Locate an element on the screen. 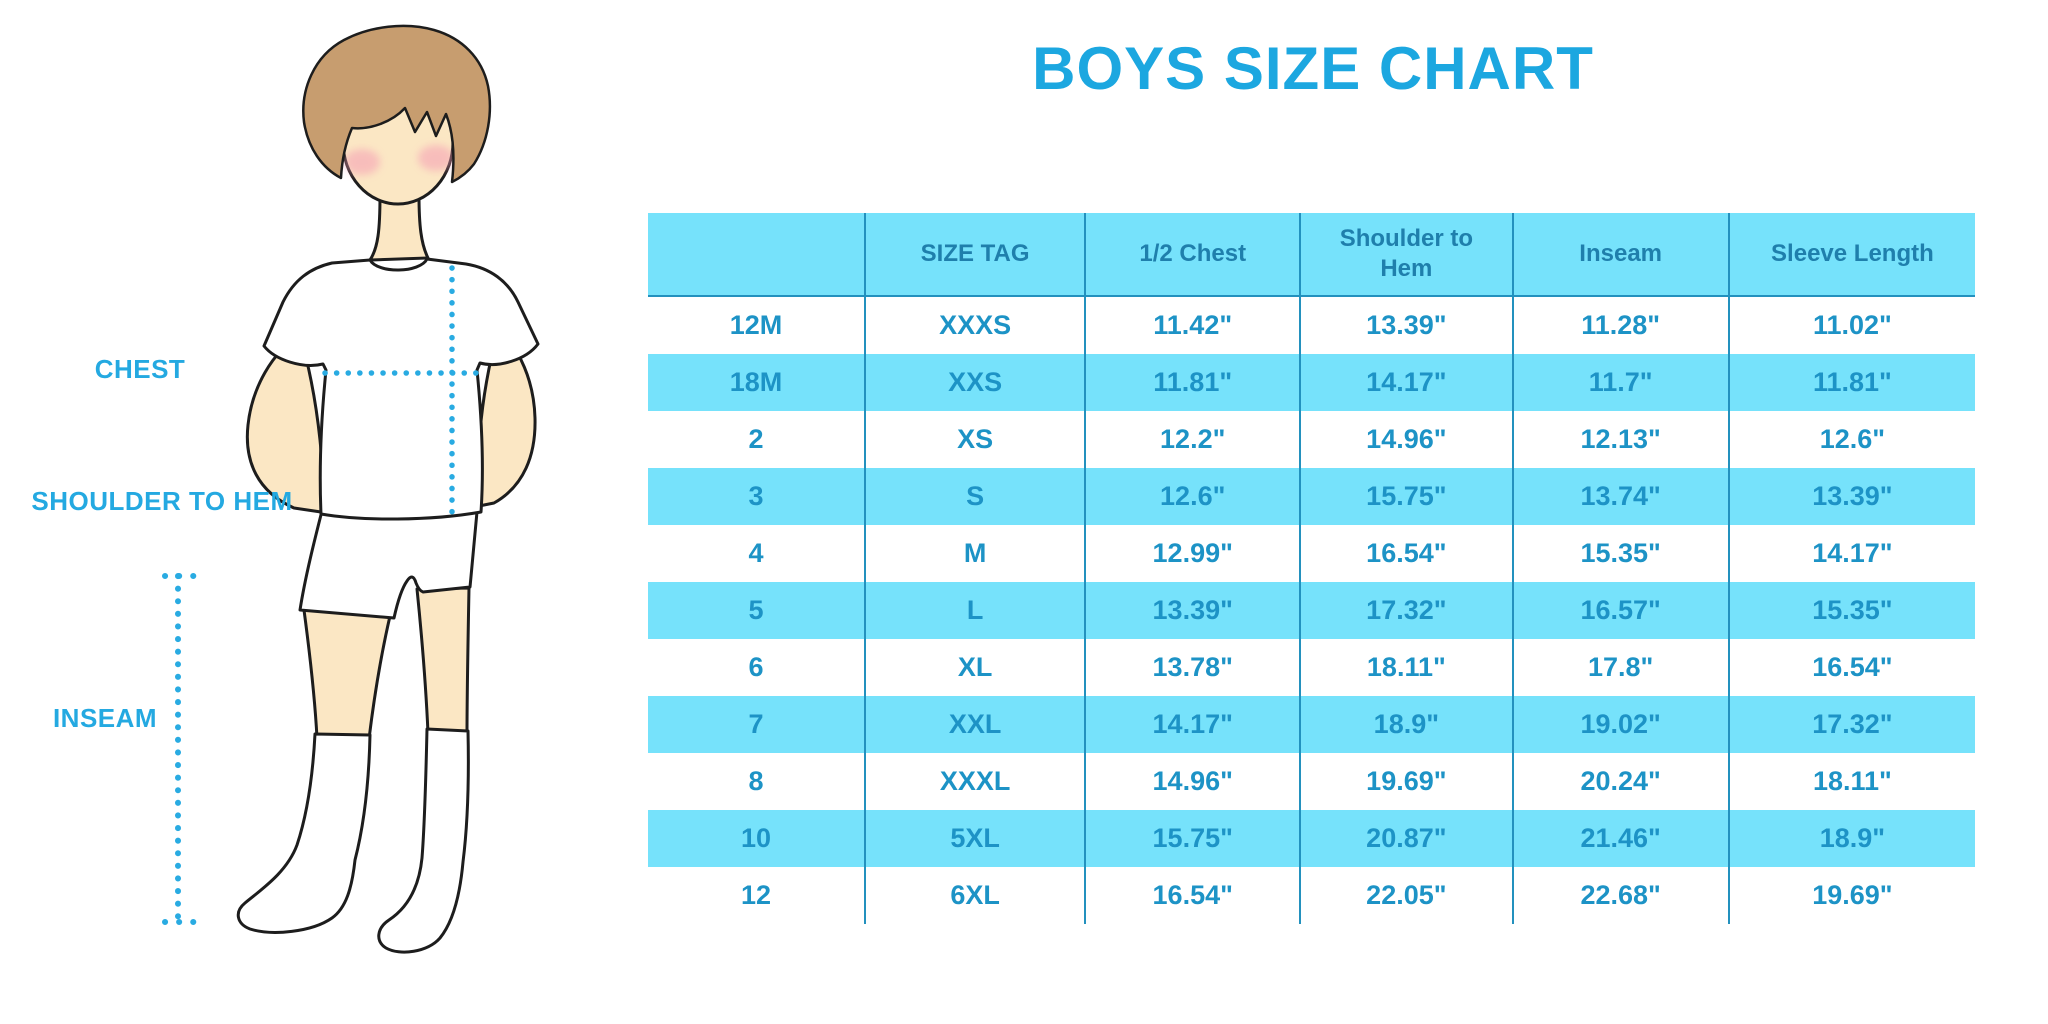 The width and height of the screenshot is (2048, 1024). measurement-cell: 22.05" is located at coordinates (1406, 895).